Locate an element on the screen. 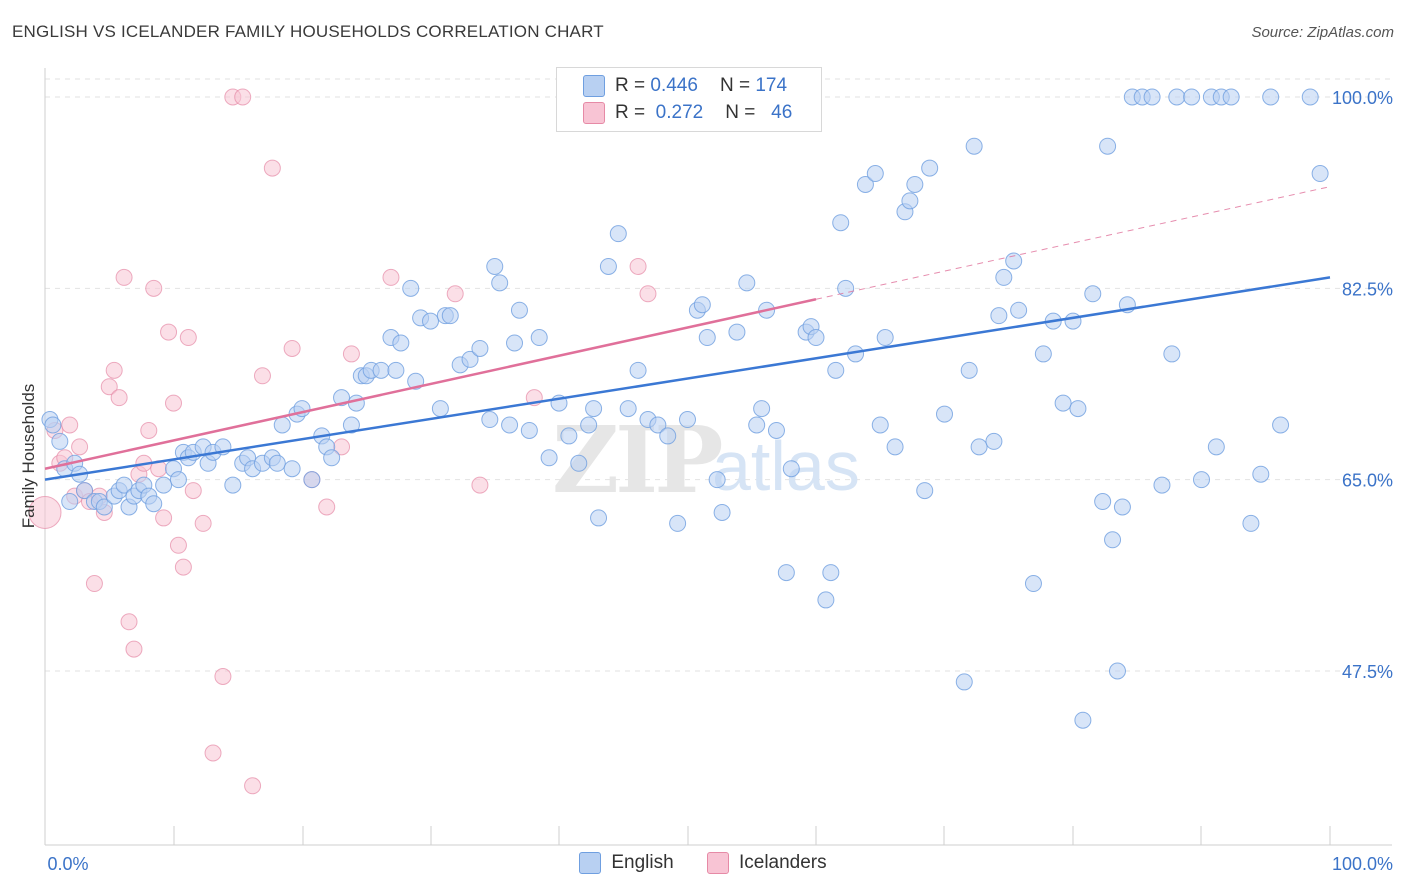  english-n-label: N = is located at coordinates (735, 85).